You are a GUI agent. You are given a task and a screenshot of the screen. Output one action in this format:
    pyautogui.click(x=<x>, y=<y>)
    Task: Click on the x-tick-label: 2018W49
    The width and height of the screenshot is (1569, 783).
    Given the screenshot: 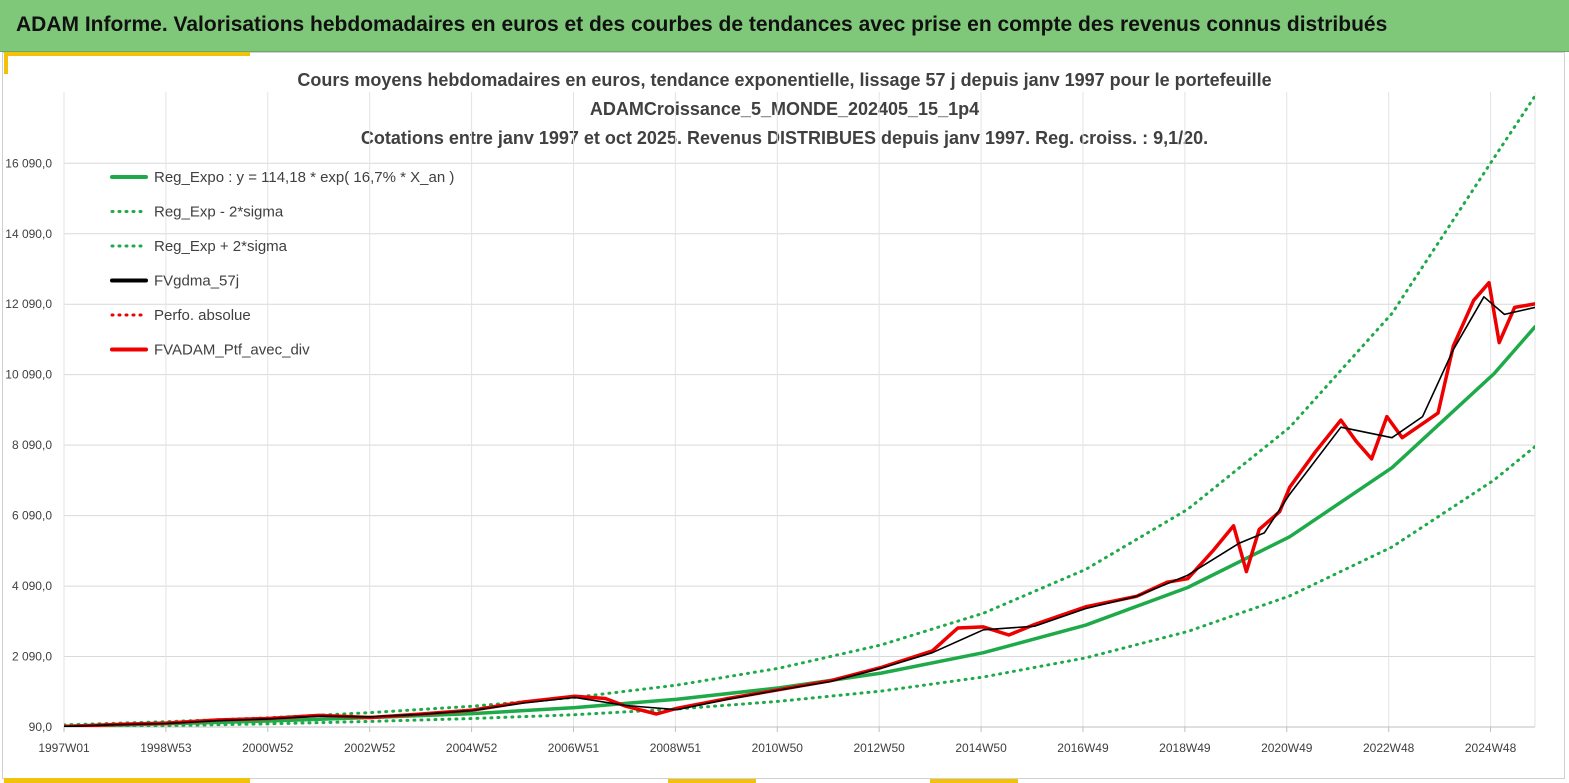 What is the action you would take?
    pyautogui.click(x=1185, y=748)
    